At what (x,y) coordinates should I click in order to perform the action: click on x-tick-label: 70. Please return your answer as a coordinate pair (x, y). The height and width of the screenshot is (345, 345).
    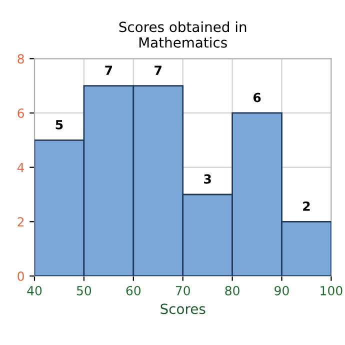
    Looking at the image, I should click on (183, 291).